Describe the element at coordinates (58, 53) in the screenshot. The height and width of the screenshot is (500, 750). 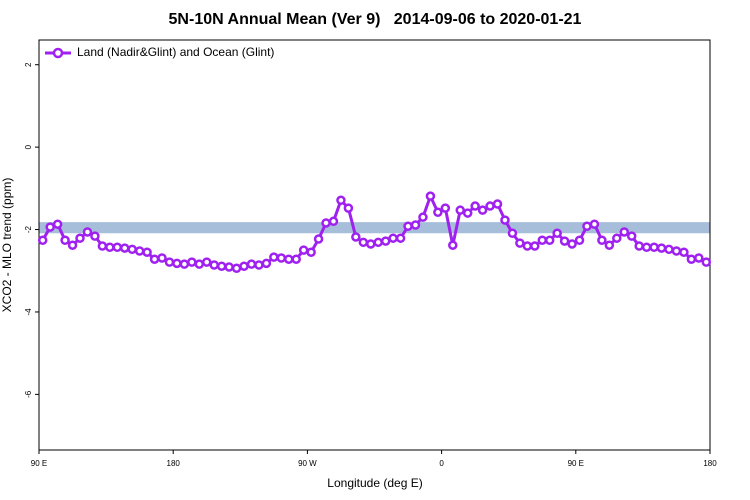
I see `legend-marker` at that location.